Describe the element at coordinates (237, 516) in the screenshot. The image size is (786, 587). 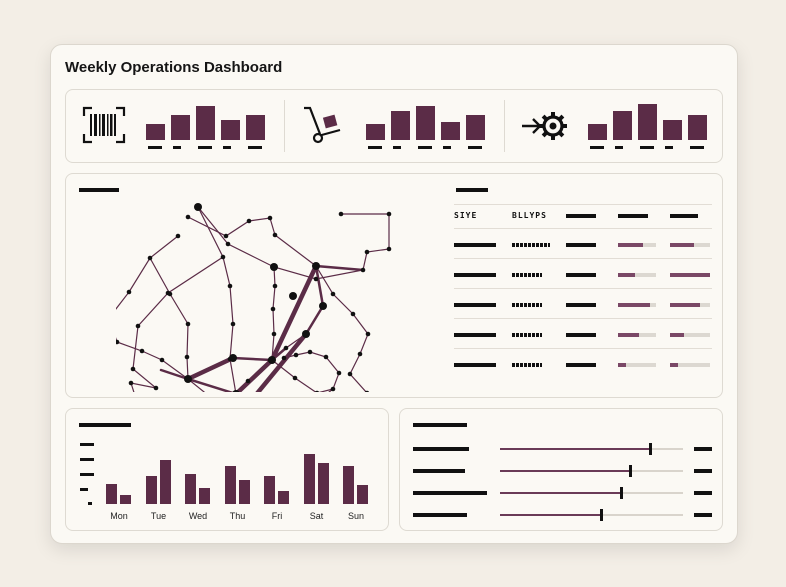
I see `weekly-x-tick-label: Thu` at that location.